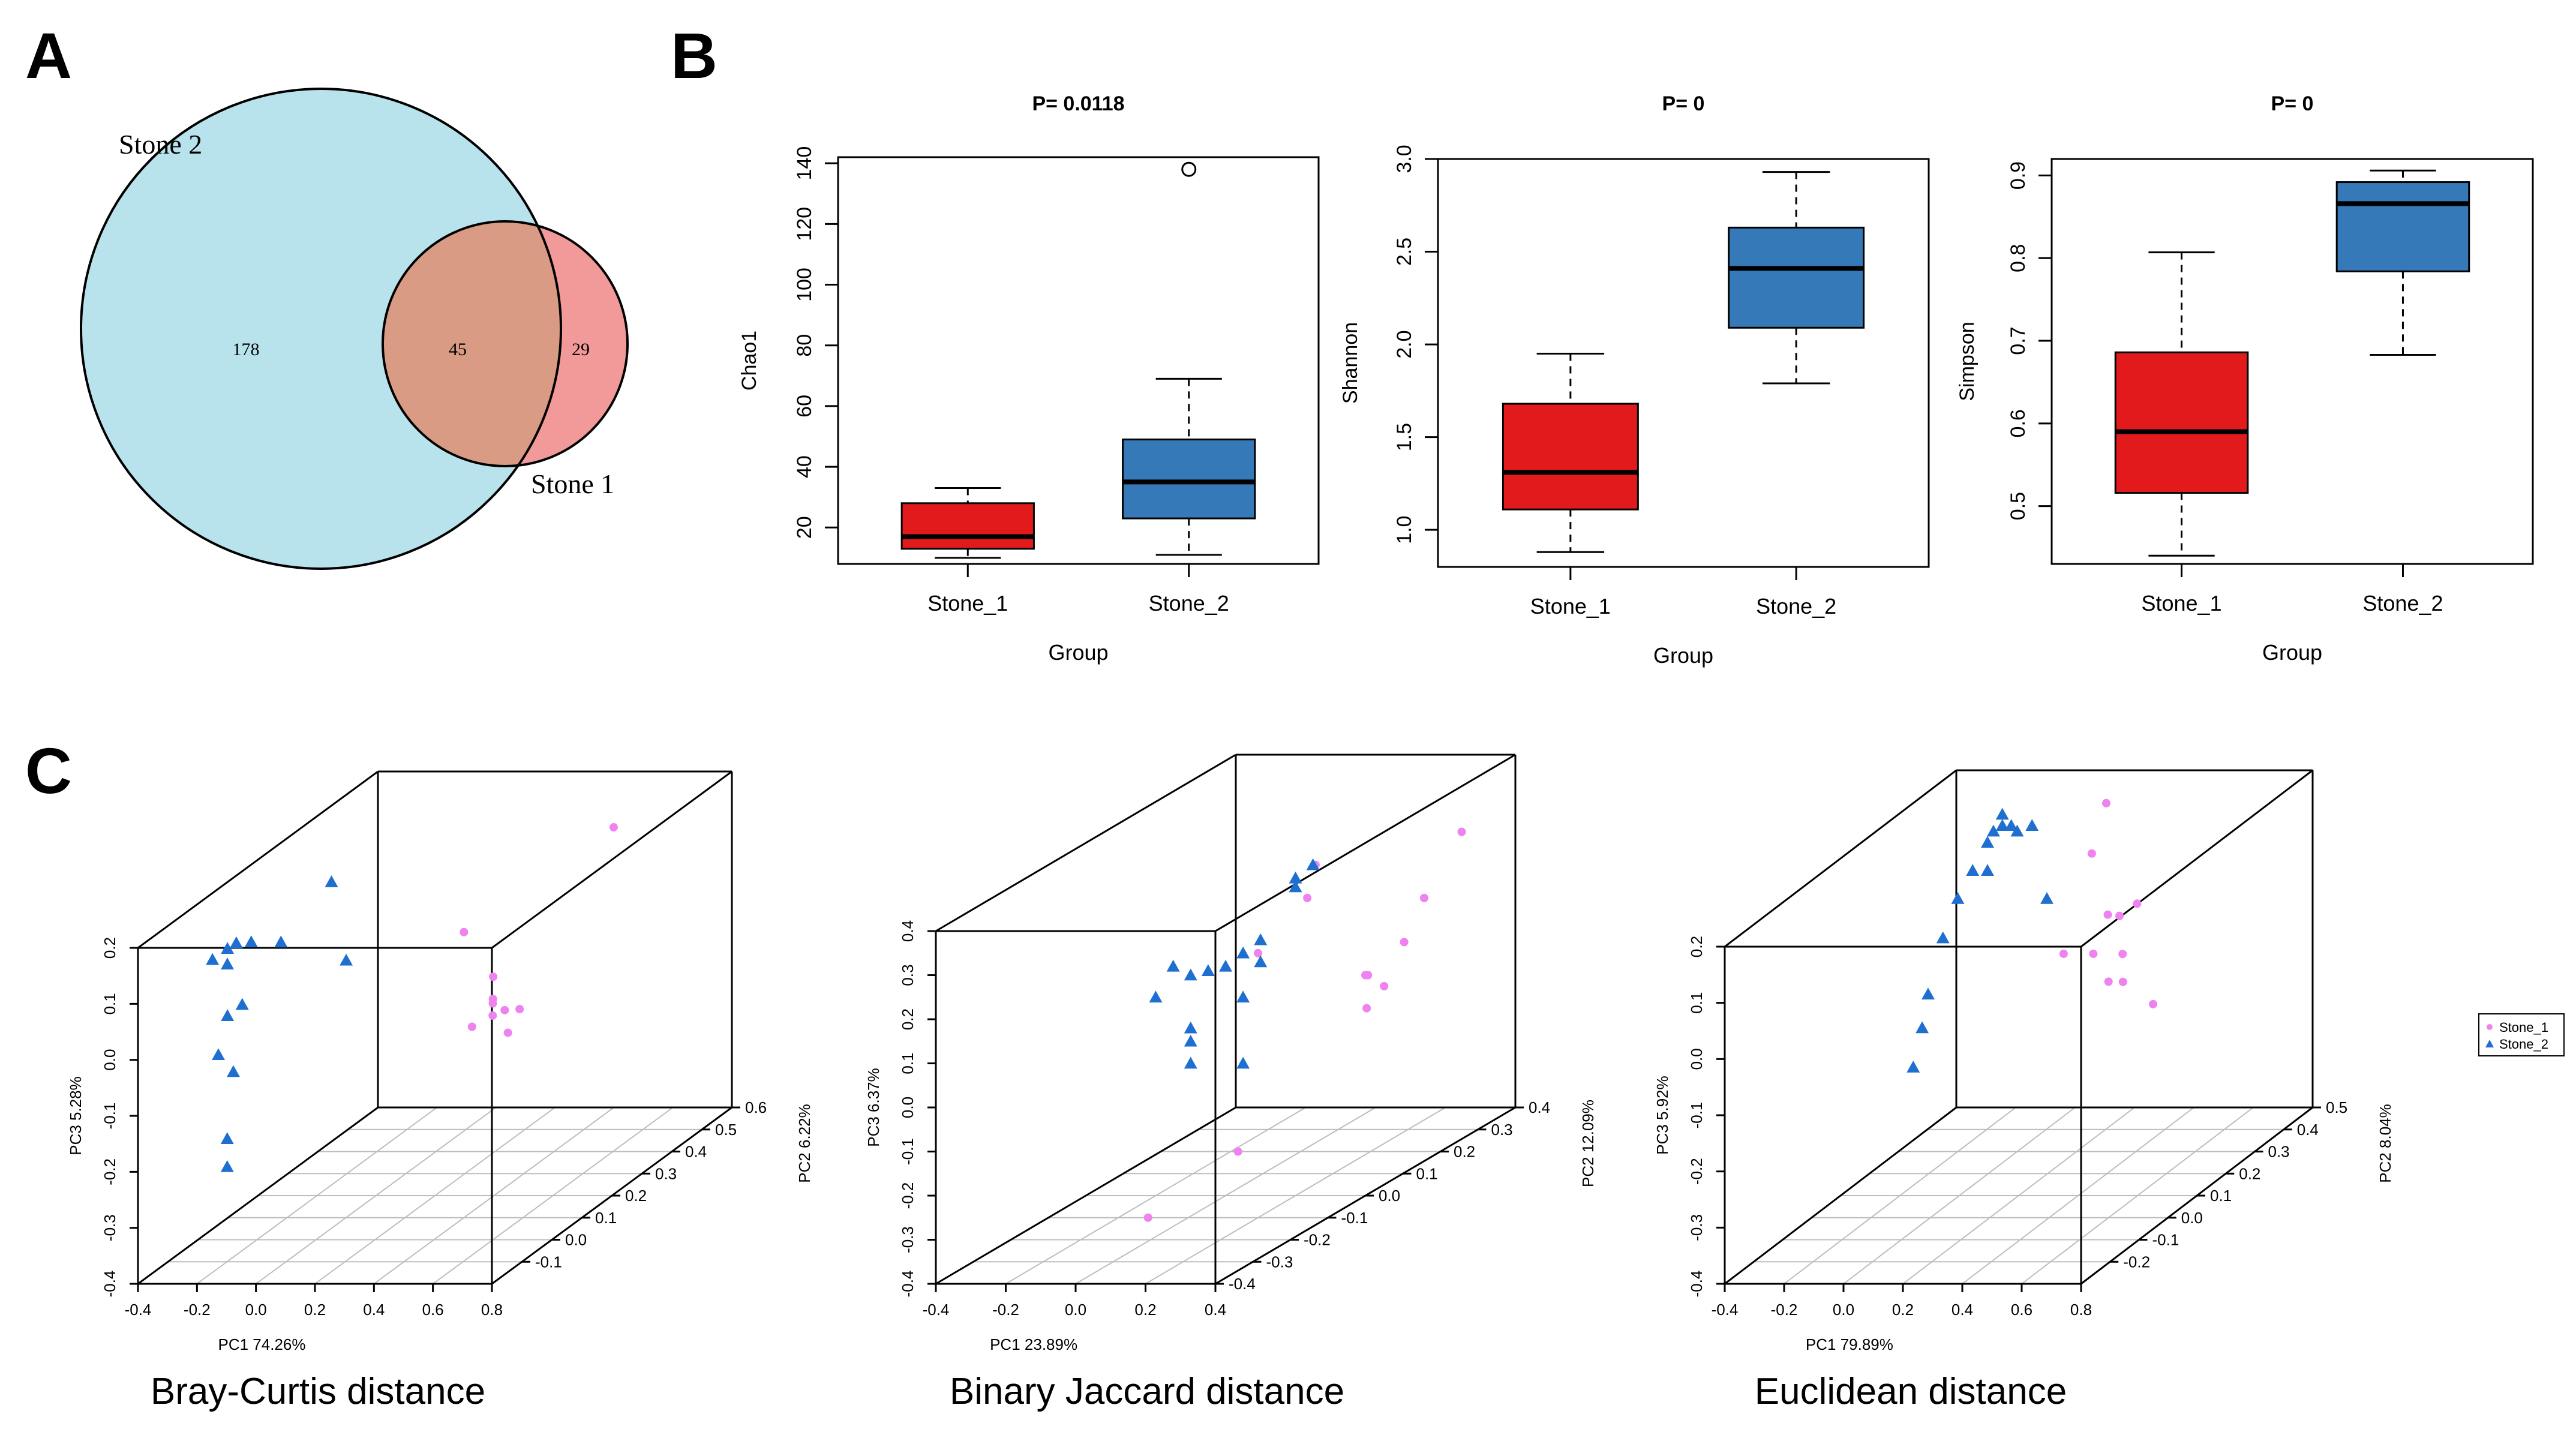 The image size is (2576, 1432). What do you see at coordinates (1967, 361) in the screenshot?
I see `y-axis-label: Simpson` at bounding box center [1967, 361].